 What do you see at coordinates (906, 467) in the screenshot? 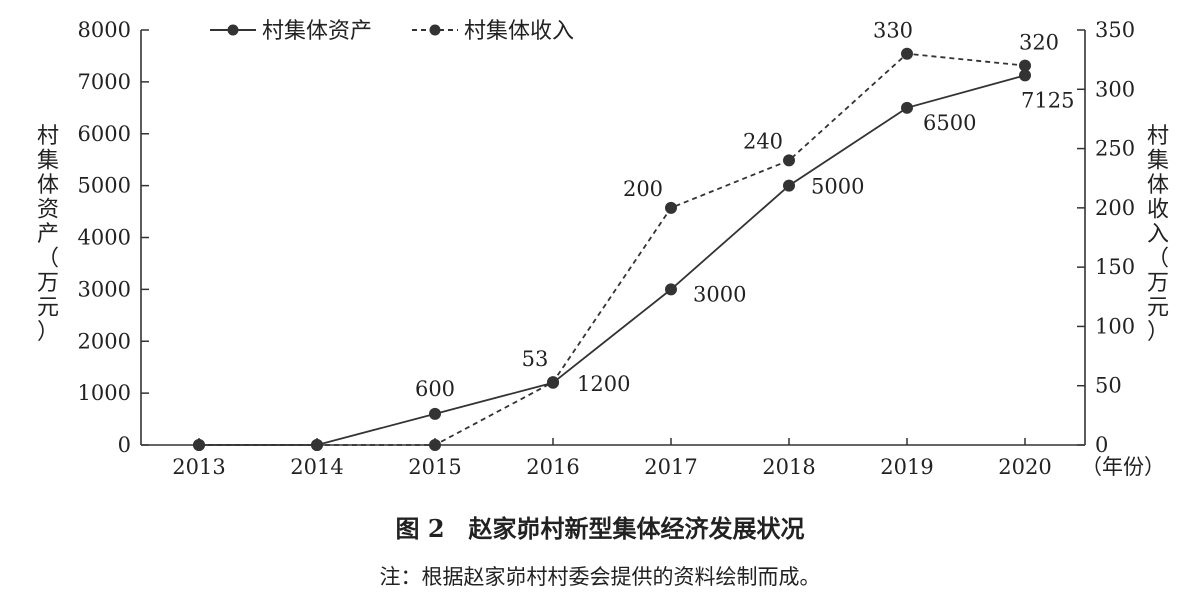
I see `x-tick-label: 2019` at bounding box center [906, 467].